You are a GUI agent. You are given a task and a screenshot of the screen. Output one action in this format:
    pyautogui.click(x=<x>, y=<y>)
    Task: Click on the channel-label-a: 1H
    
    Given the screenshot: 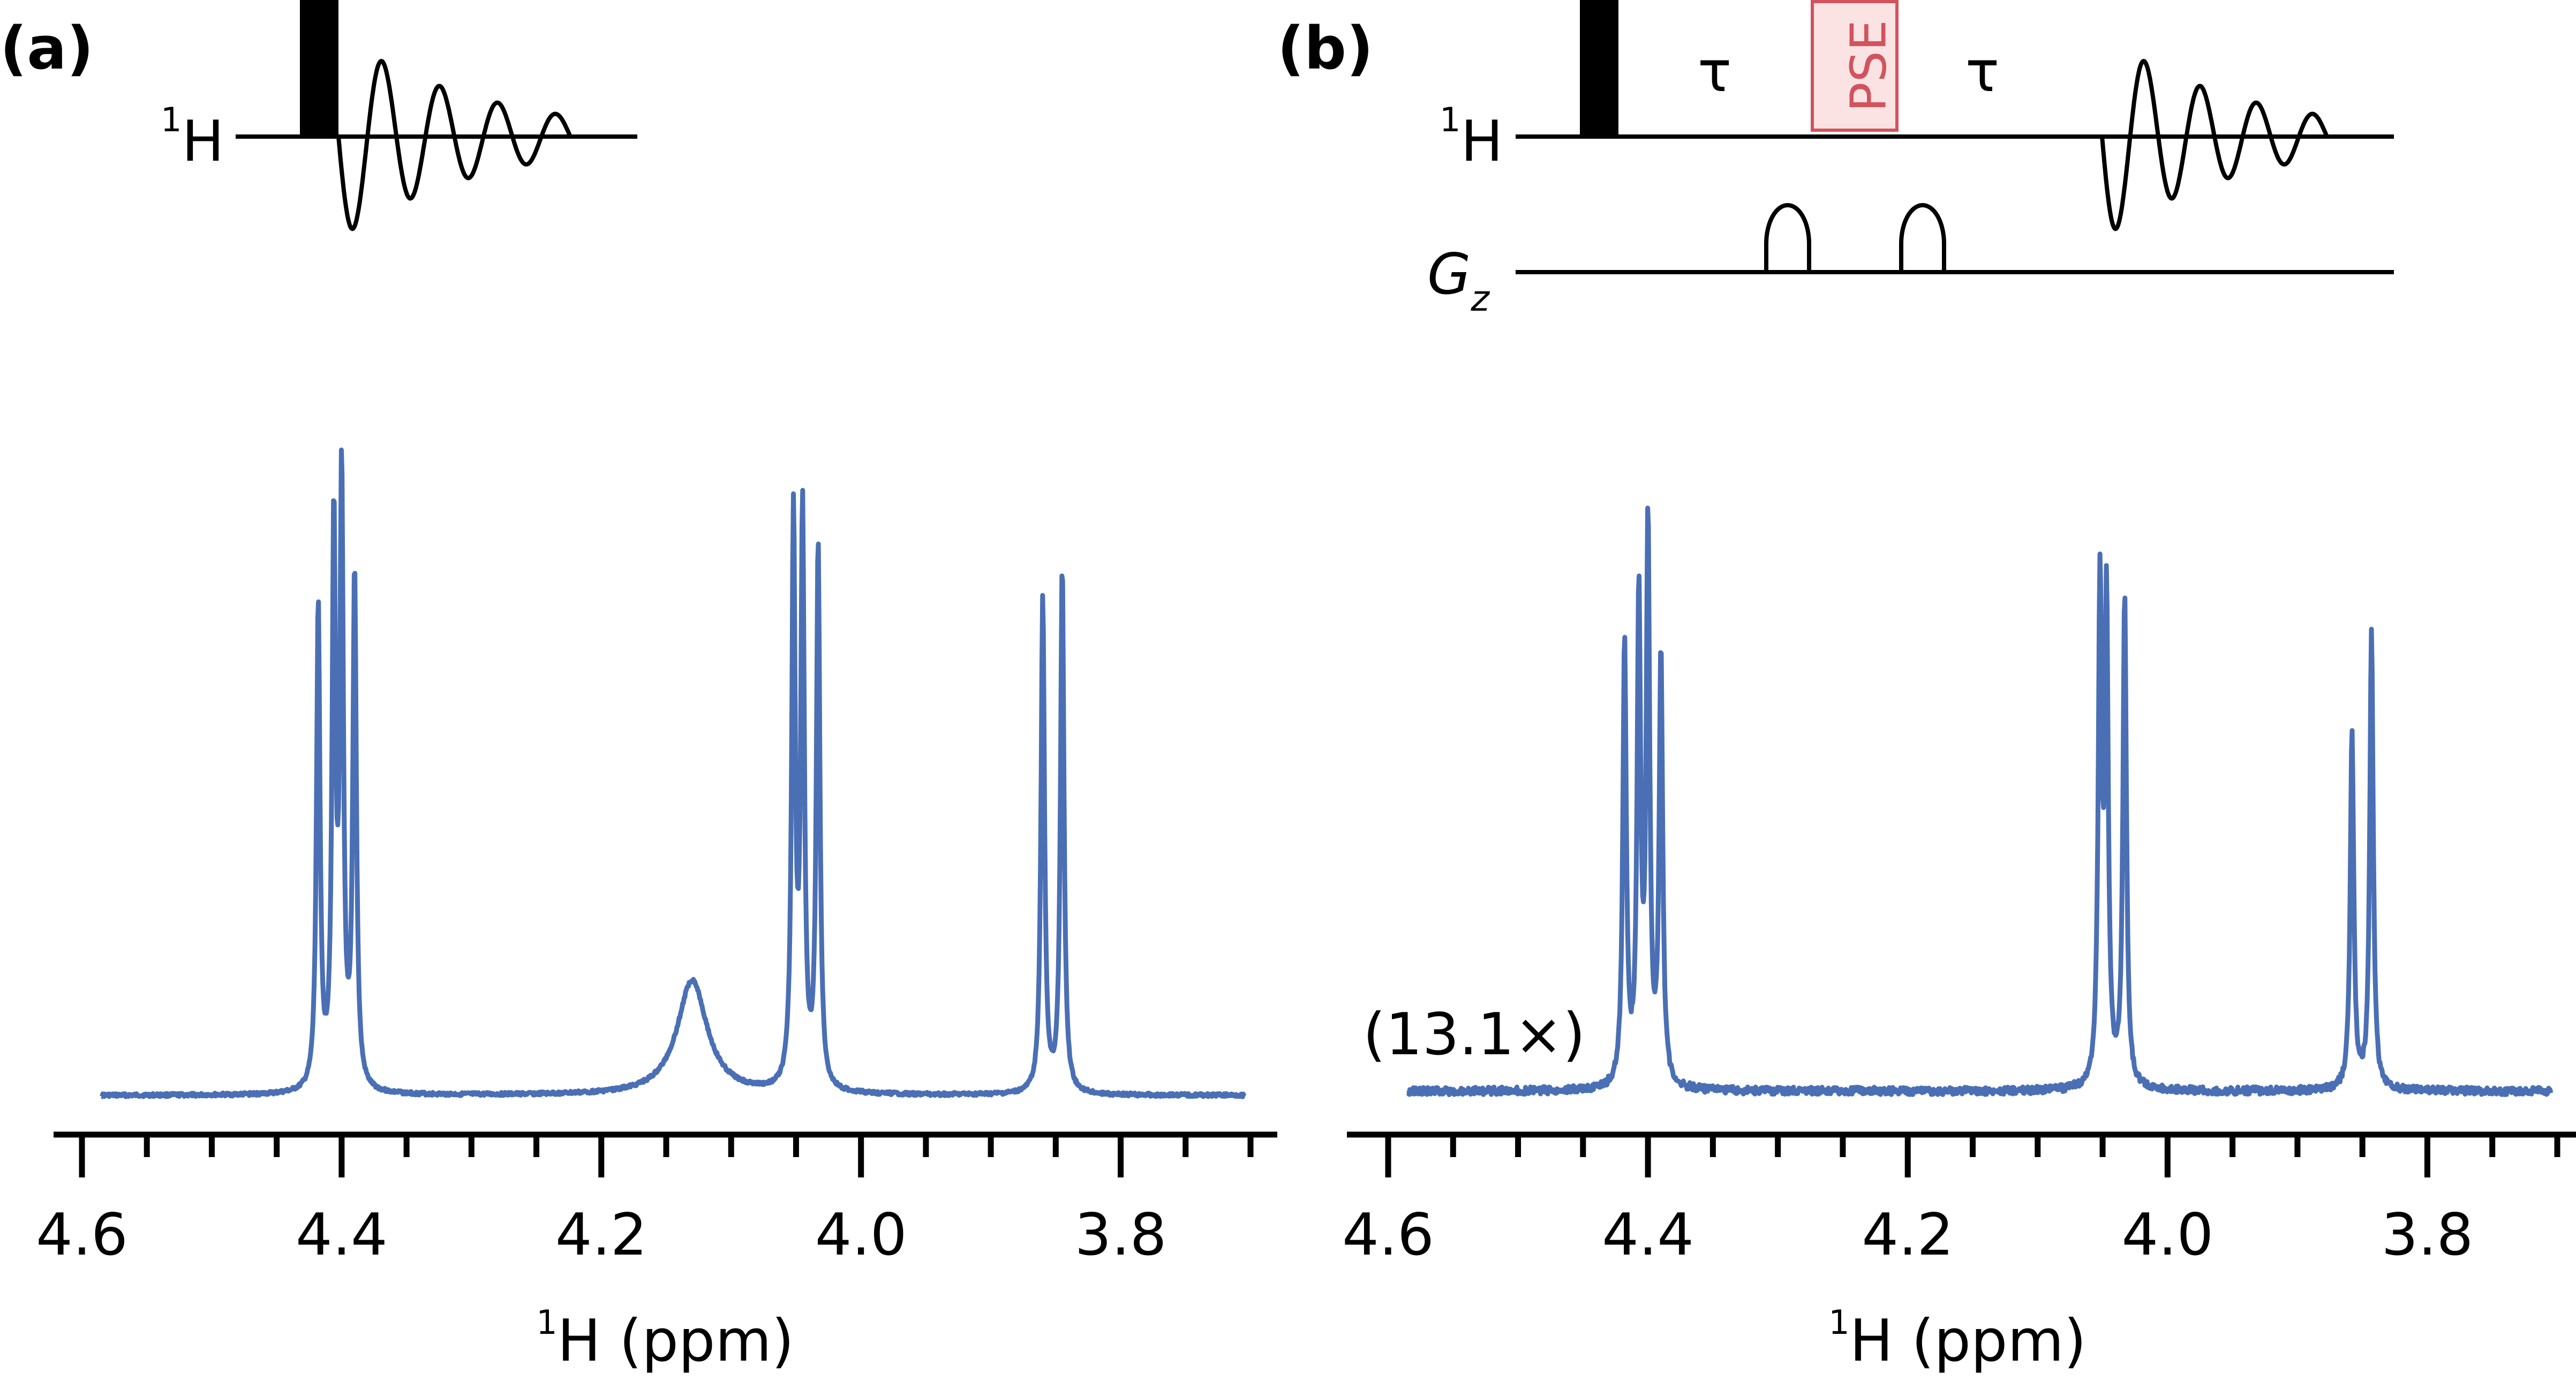 What is the action you would take?
    pyautogui.click(x=192, y=137)
    